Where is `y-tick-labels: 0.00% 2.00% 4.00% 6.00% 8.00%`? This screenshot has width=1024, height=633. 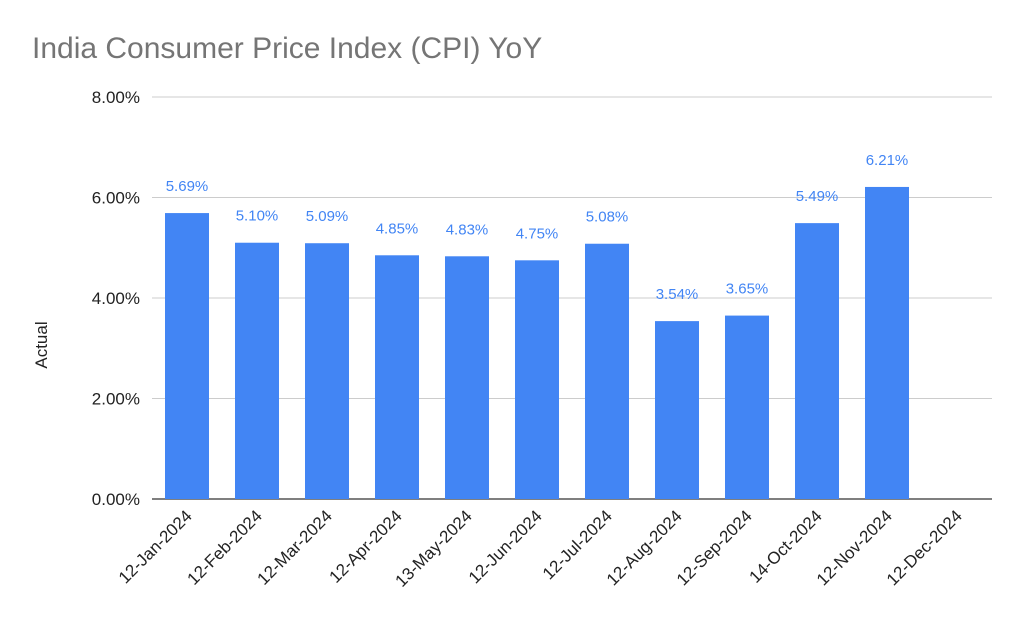
y-tick-labels: 0.00% 2.00% 4.00% 6.00% 8.00% is located at coordinates (116, 298).